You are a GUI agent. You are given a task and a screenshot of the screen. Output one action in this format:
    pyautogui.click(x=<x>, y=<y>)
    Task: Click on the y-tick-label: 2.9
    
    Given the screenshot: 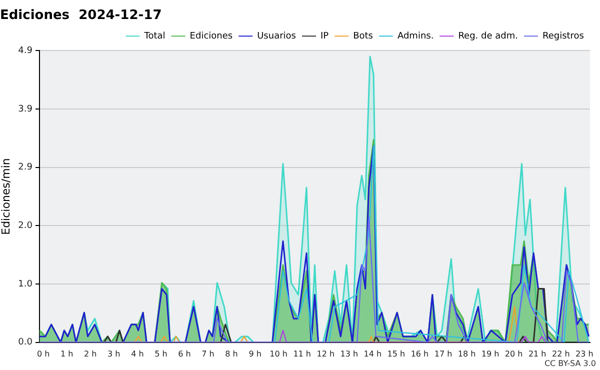 What is the action you would take?
    pyautogui.click(x=25, y=167)
    